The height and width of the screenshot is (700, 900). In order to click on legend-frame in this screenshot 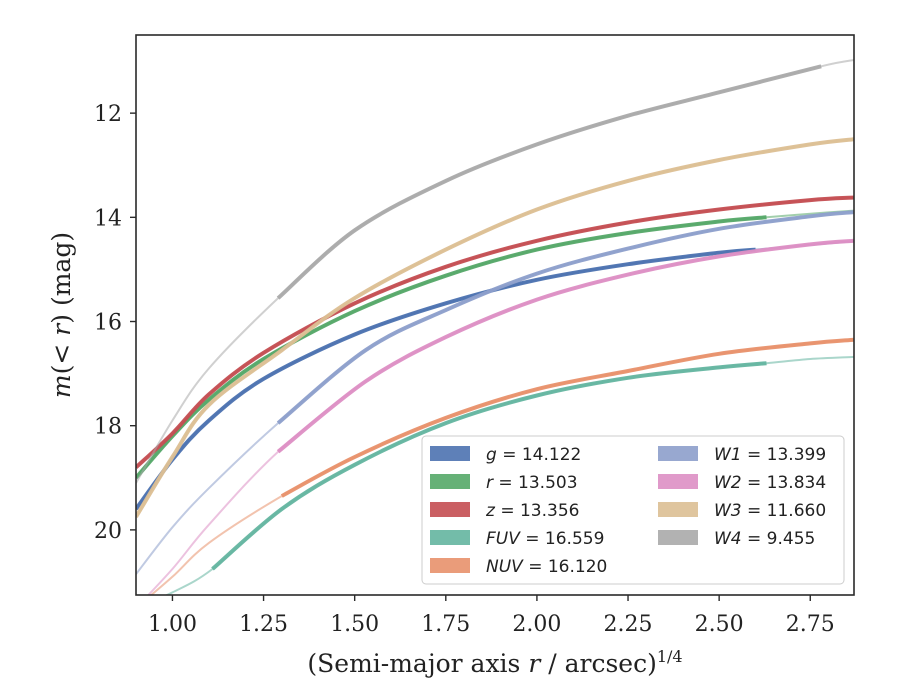, I will do `click(633, 510)`.